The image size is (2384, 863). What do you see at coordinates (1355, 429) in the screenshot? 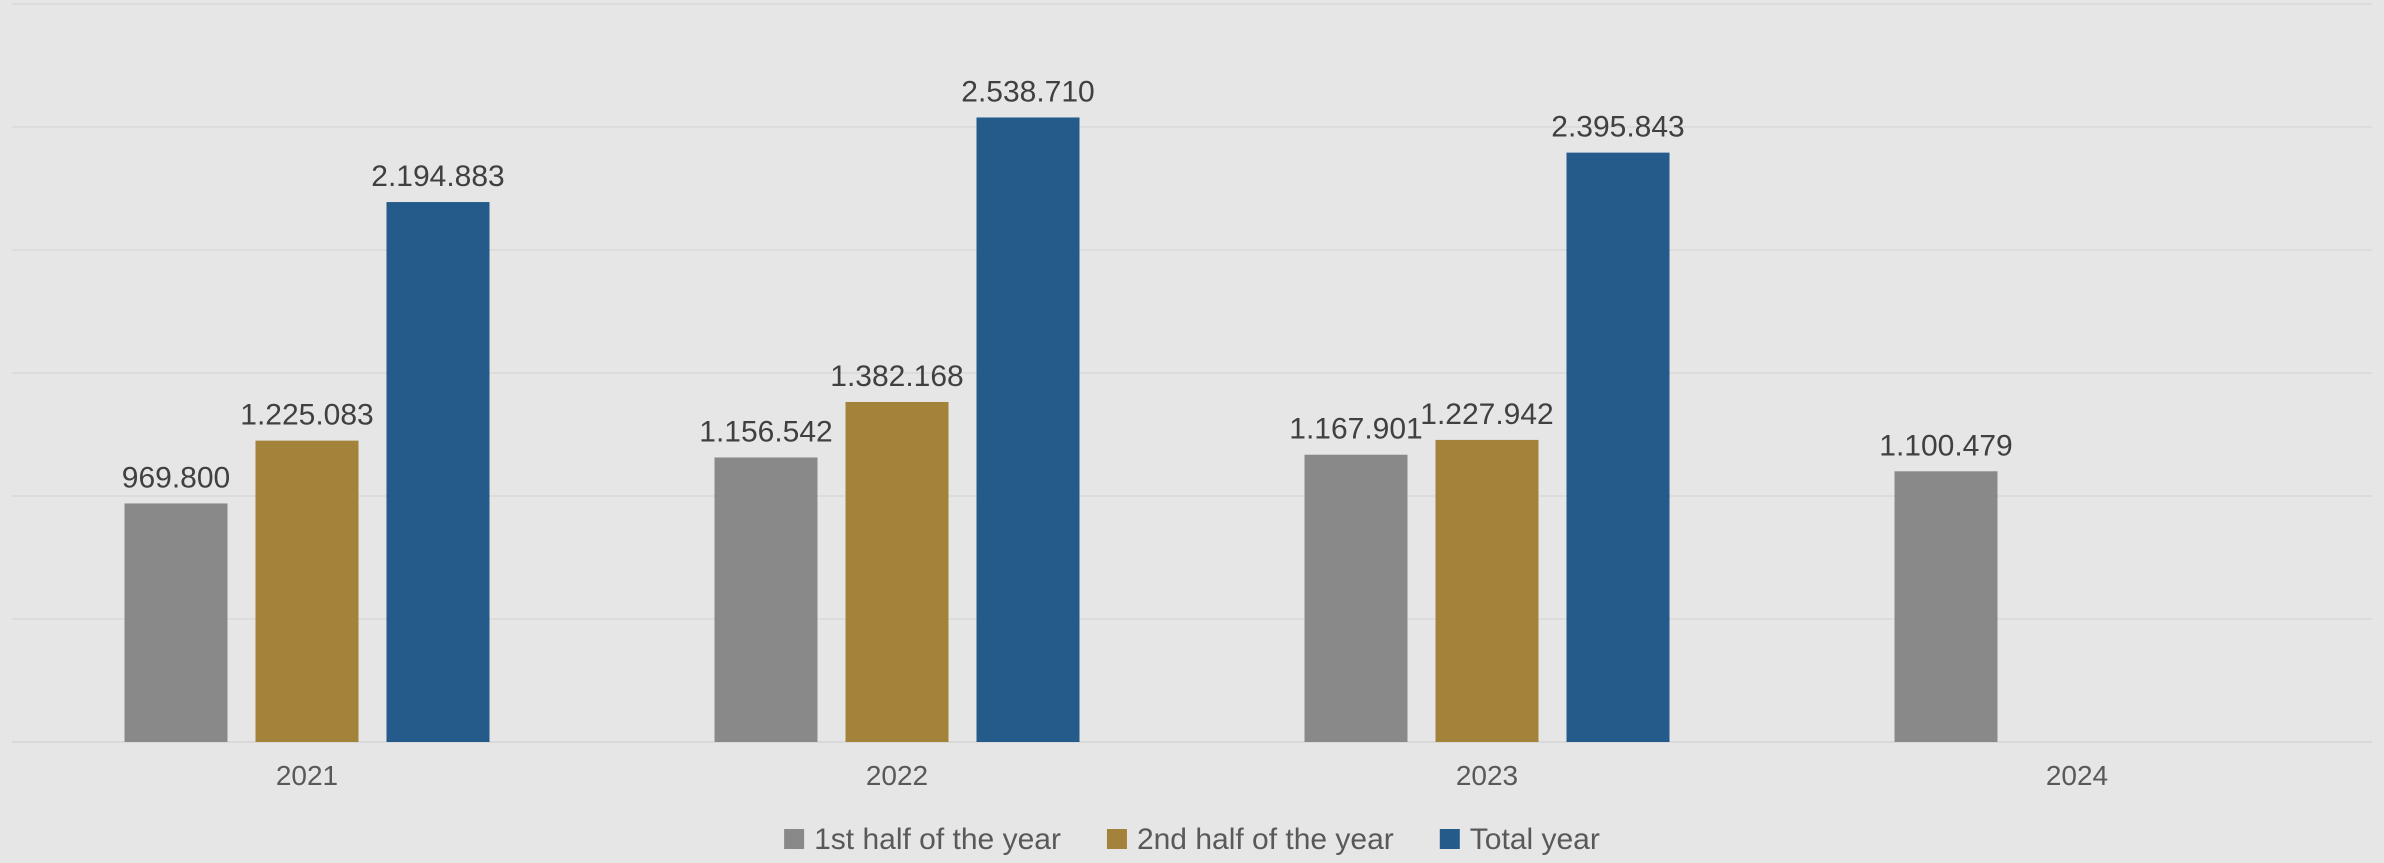
I see `data-label: 1.167.901` at bounding box center [1355, 429].